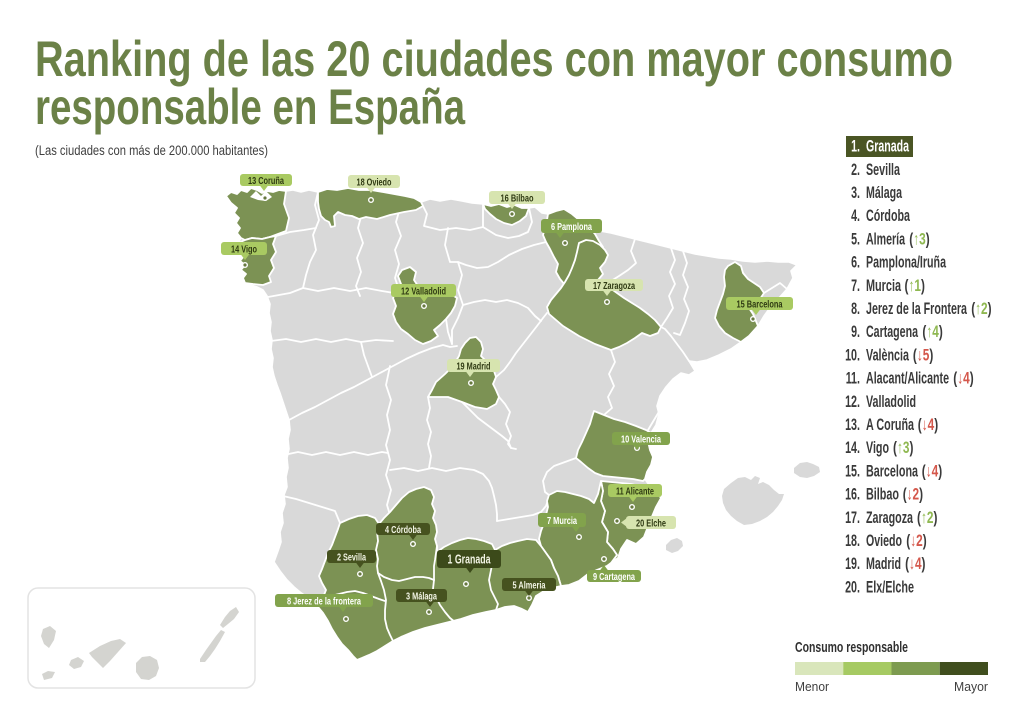  What do you see at coordinates (852, 470) in the screenshot?
I see `svg-text: 15.` at bounding box center [852, 470].